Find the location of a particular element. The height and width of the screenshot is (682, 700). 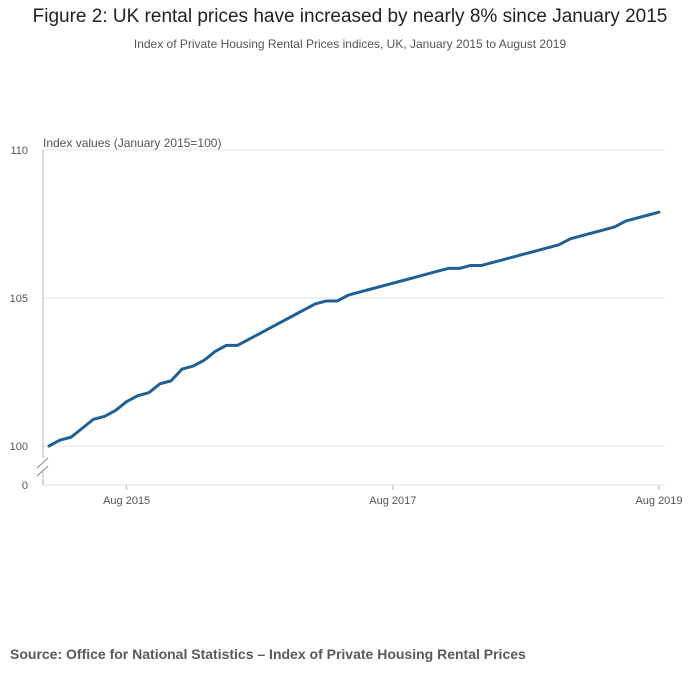

y-tick-label: 110 is located at coordinates (19, 151).